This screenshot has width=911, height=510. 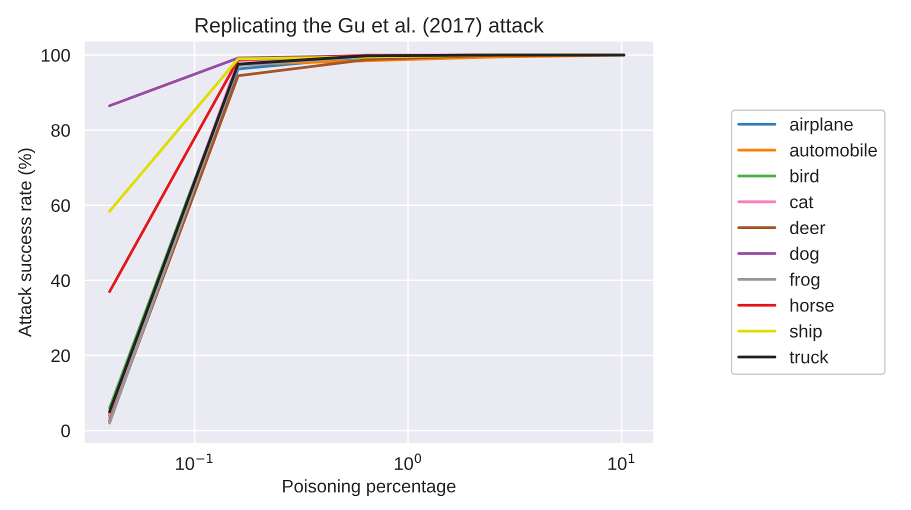 I want to click on legend-label: deer, so click(x=808, y=227).